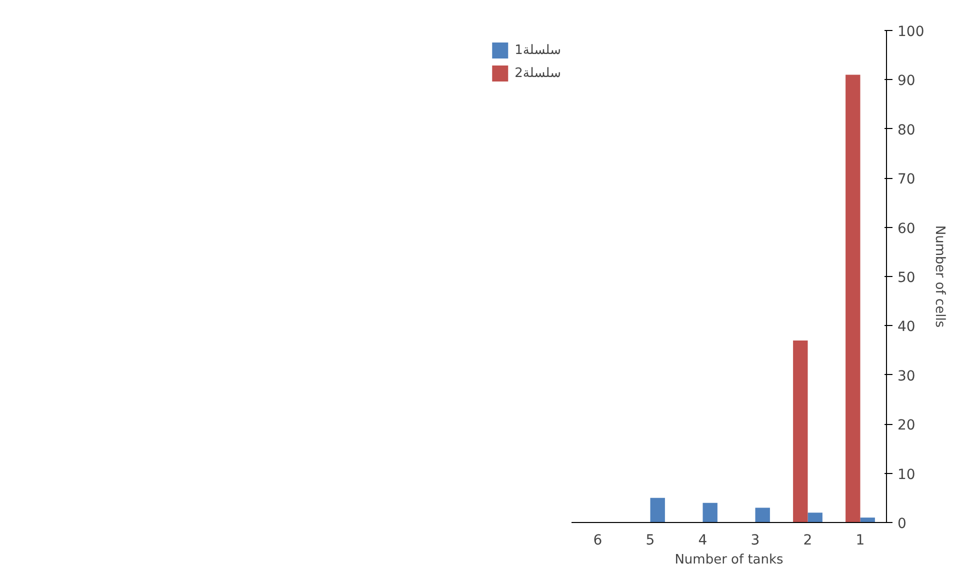  What do you see at coordinates (907, 180) in the screenshot?
I see `y-tick-label: 70` at bounding box center [907, 180].